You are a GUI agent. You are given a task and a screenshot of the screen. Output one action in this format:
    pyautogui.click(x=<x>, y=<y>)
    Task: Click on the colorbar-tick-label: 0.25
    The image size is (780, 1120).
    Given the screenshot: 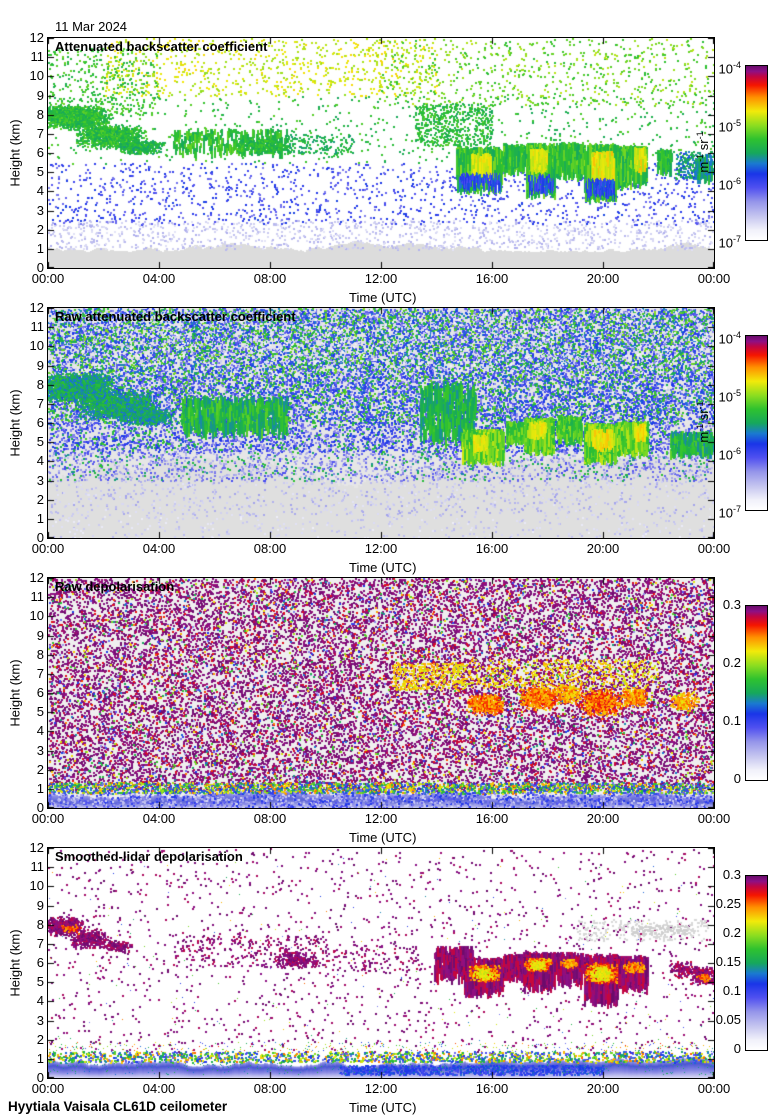 What is the action you would take?
    pyautogui.click(x=728, y=903)
    